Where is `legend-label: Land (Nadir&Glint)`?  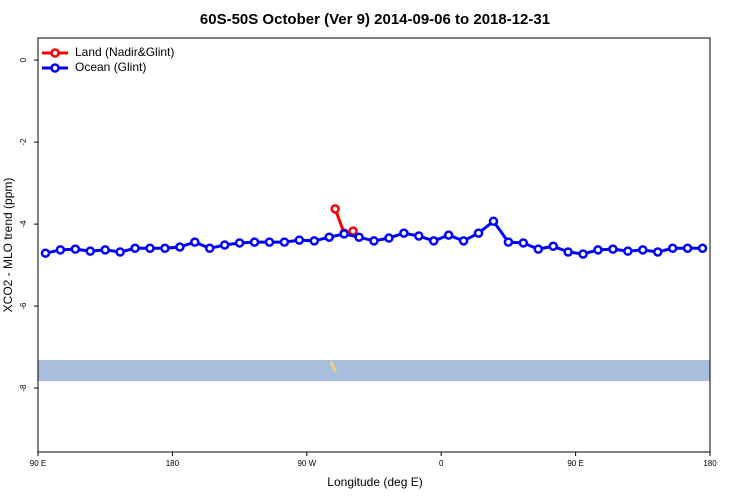
legend-label: Land (Nadir&Glint) is located at coordinates (124, 52).